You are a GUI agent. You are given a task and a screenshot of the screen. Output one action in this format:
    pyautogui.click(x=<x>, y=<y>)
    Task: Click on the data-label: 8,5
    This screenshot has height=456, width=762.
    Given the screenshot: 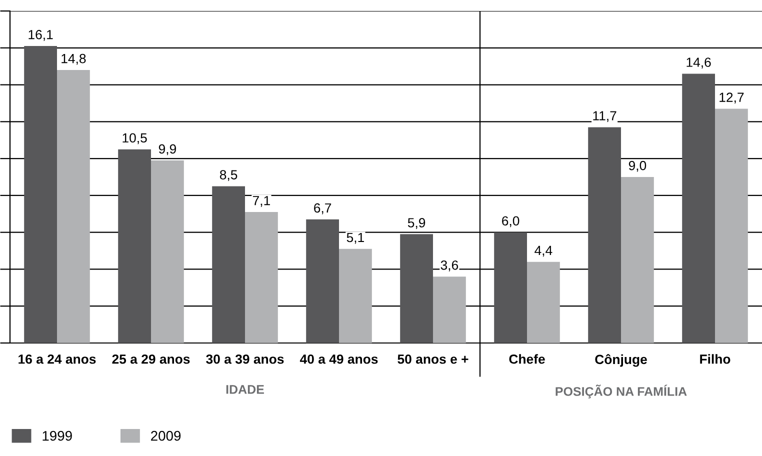 What is the action you would take?
    pyautogui.click(x=229, y=176)
    